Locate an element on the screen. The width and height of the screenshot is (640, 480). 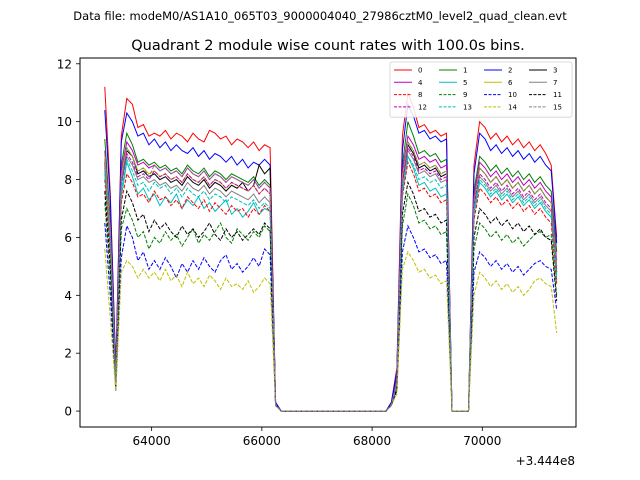
x-tick-label: 64000 is located at coordinates (152, 441).